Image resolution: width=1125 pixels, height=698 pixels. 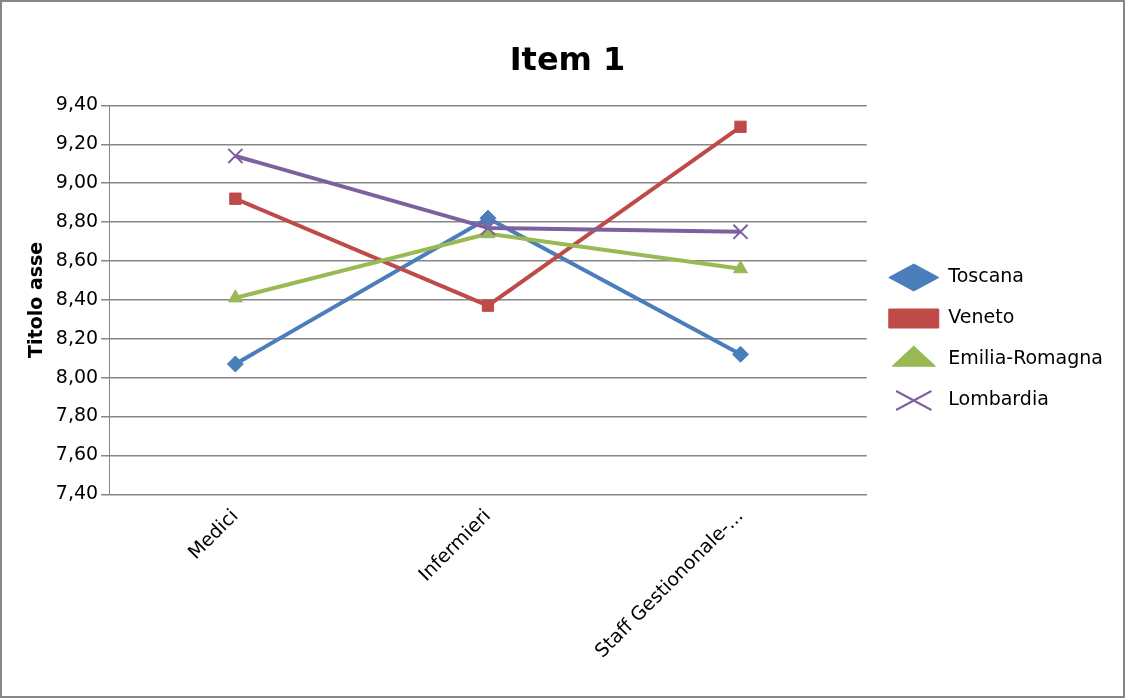 What do you see at coordinates (77, 453) in the screenshot?
I see `y-tick-label: 7,60` at bounding box center [77, 453].